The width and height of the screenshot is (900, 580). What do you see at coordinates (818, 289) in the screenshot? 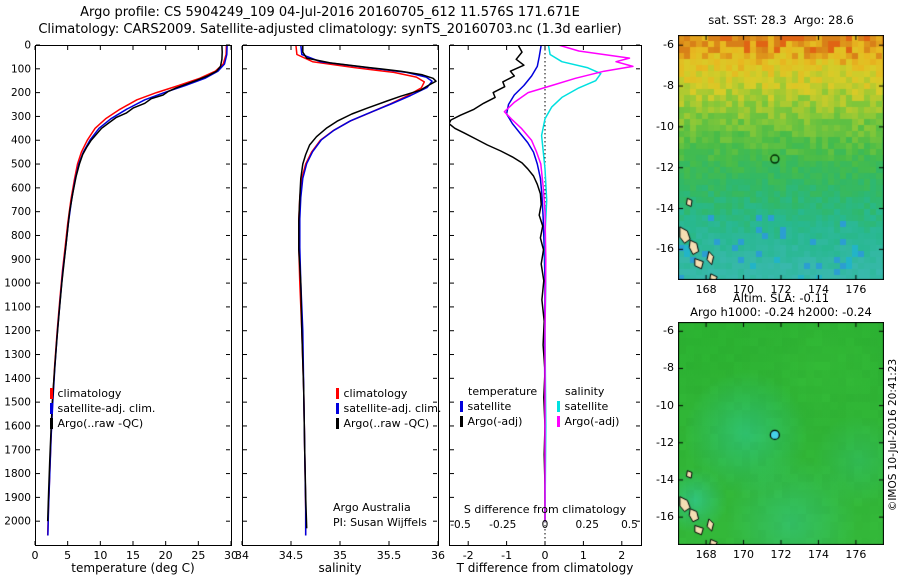
I see `map-lon-tick-label: 174` at bounding box center [818, 289].